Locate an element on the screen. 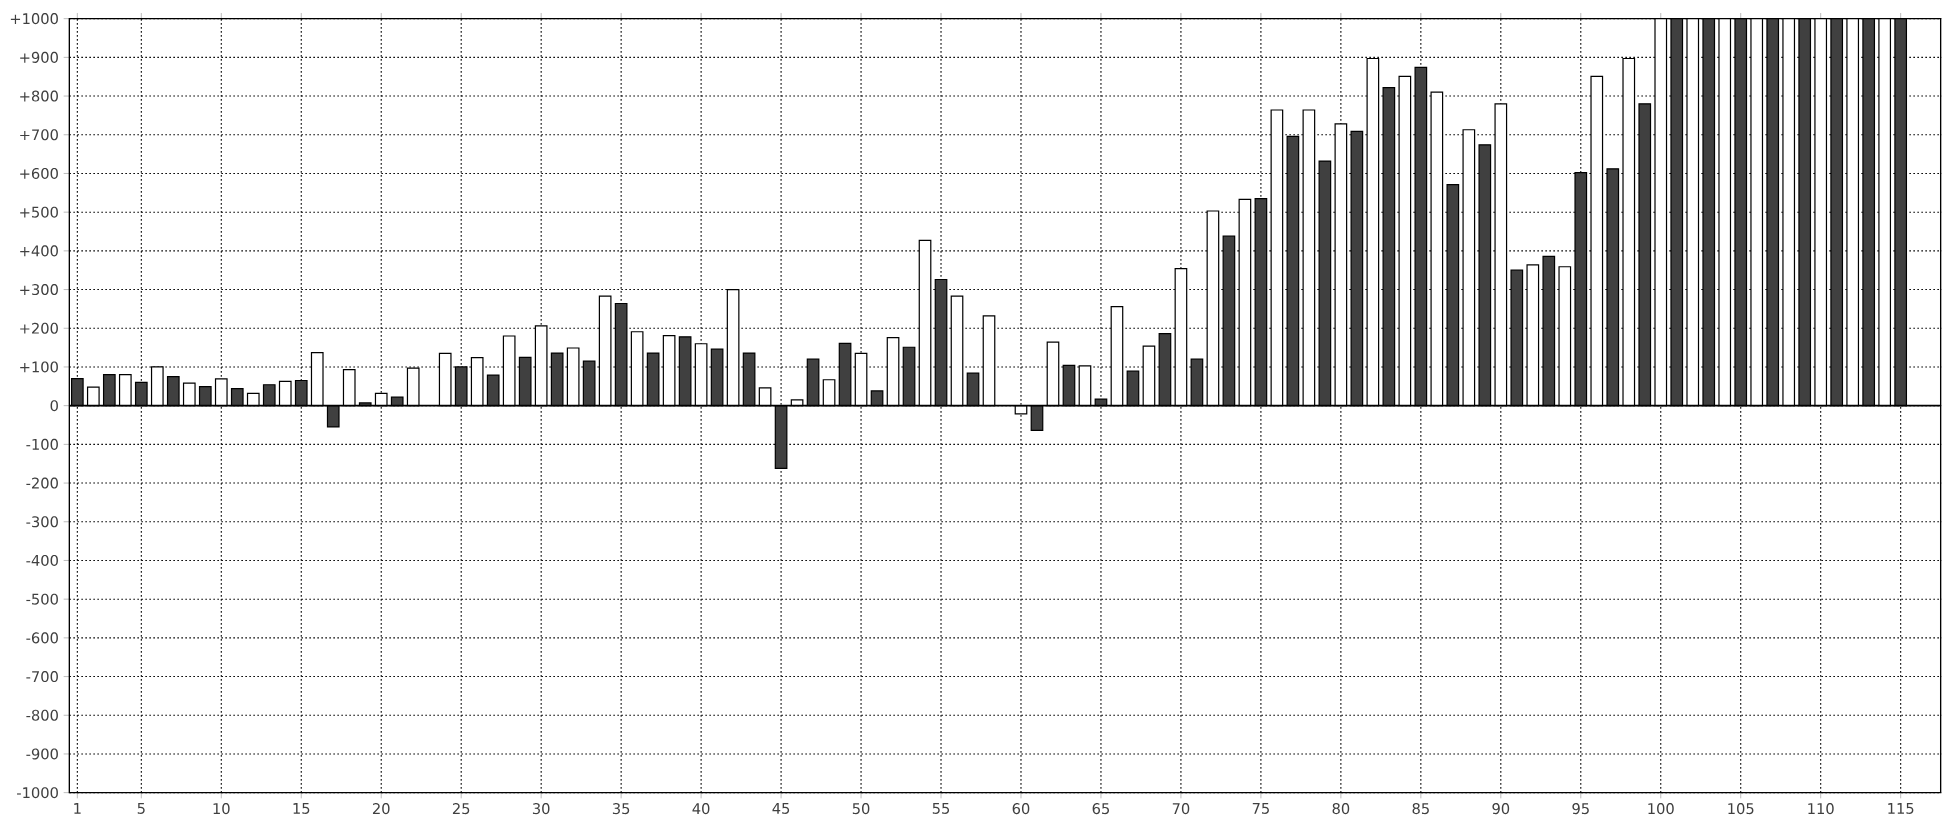 The image size is (1942, 818). y-tick-label: -700 is located at coordinates (42, 677).